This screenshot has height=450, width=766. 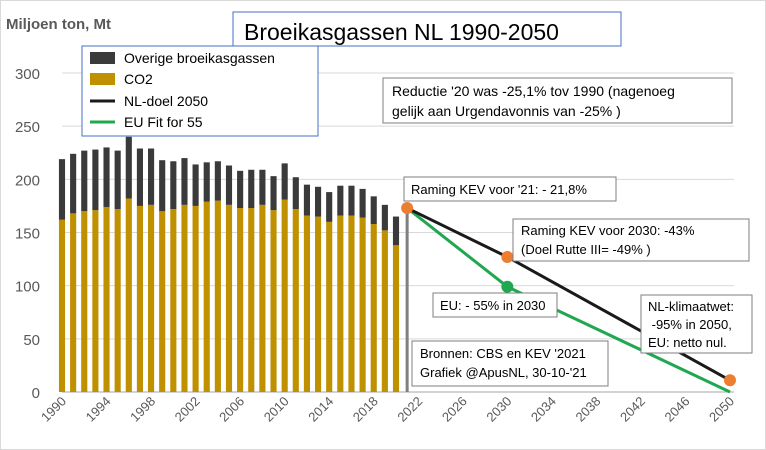 What do you see at coordinates (184, 181) in the screenshot?
I see `bar-overige-2001` at bounding box center [184, 181].